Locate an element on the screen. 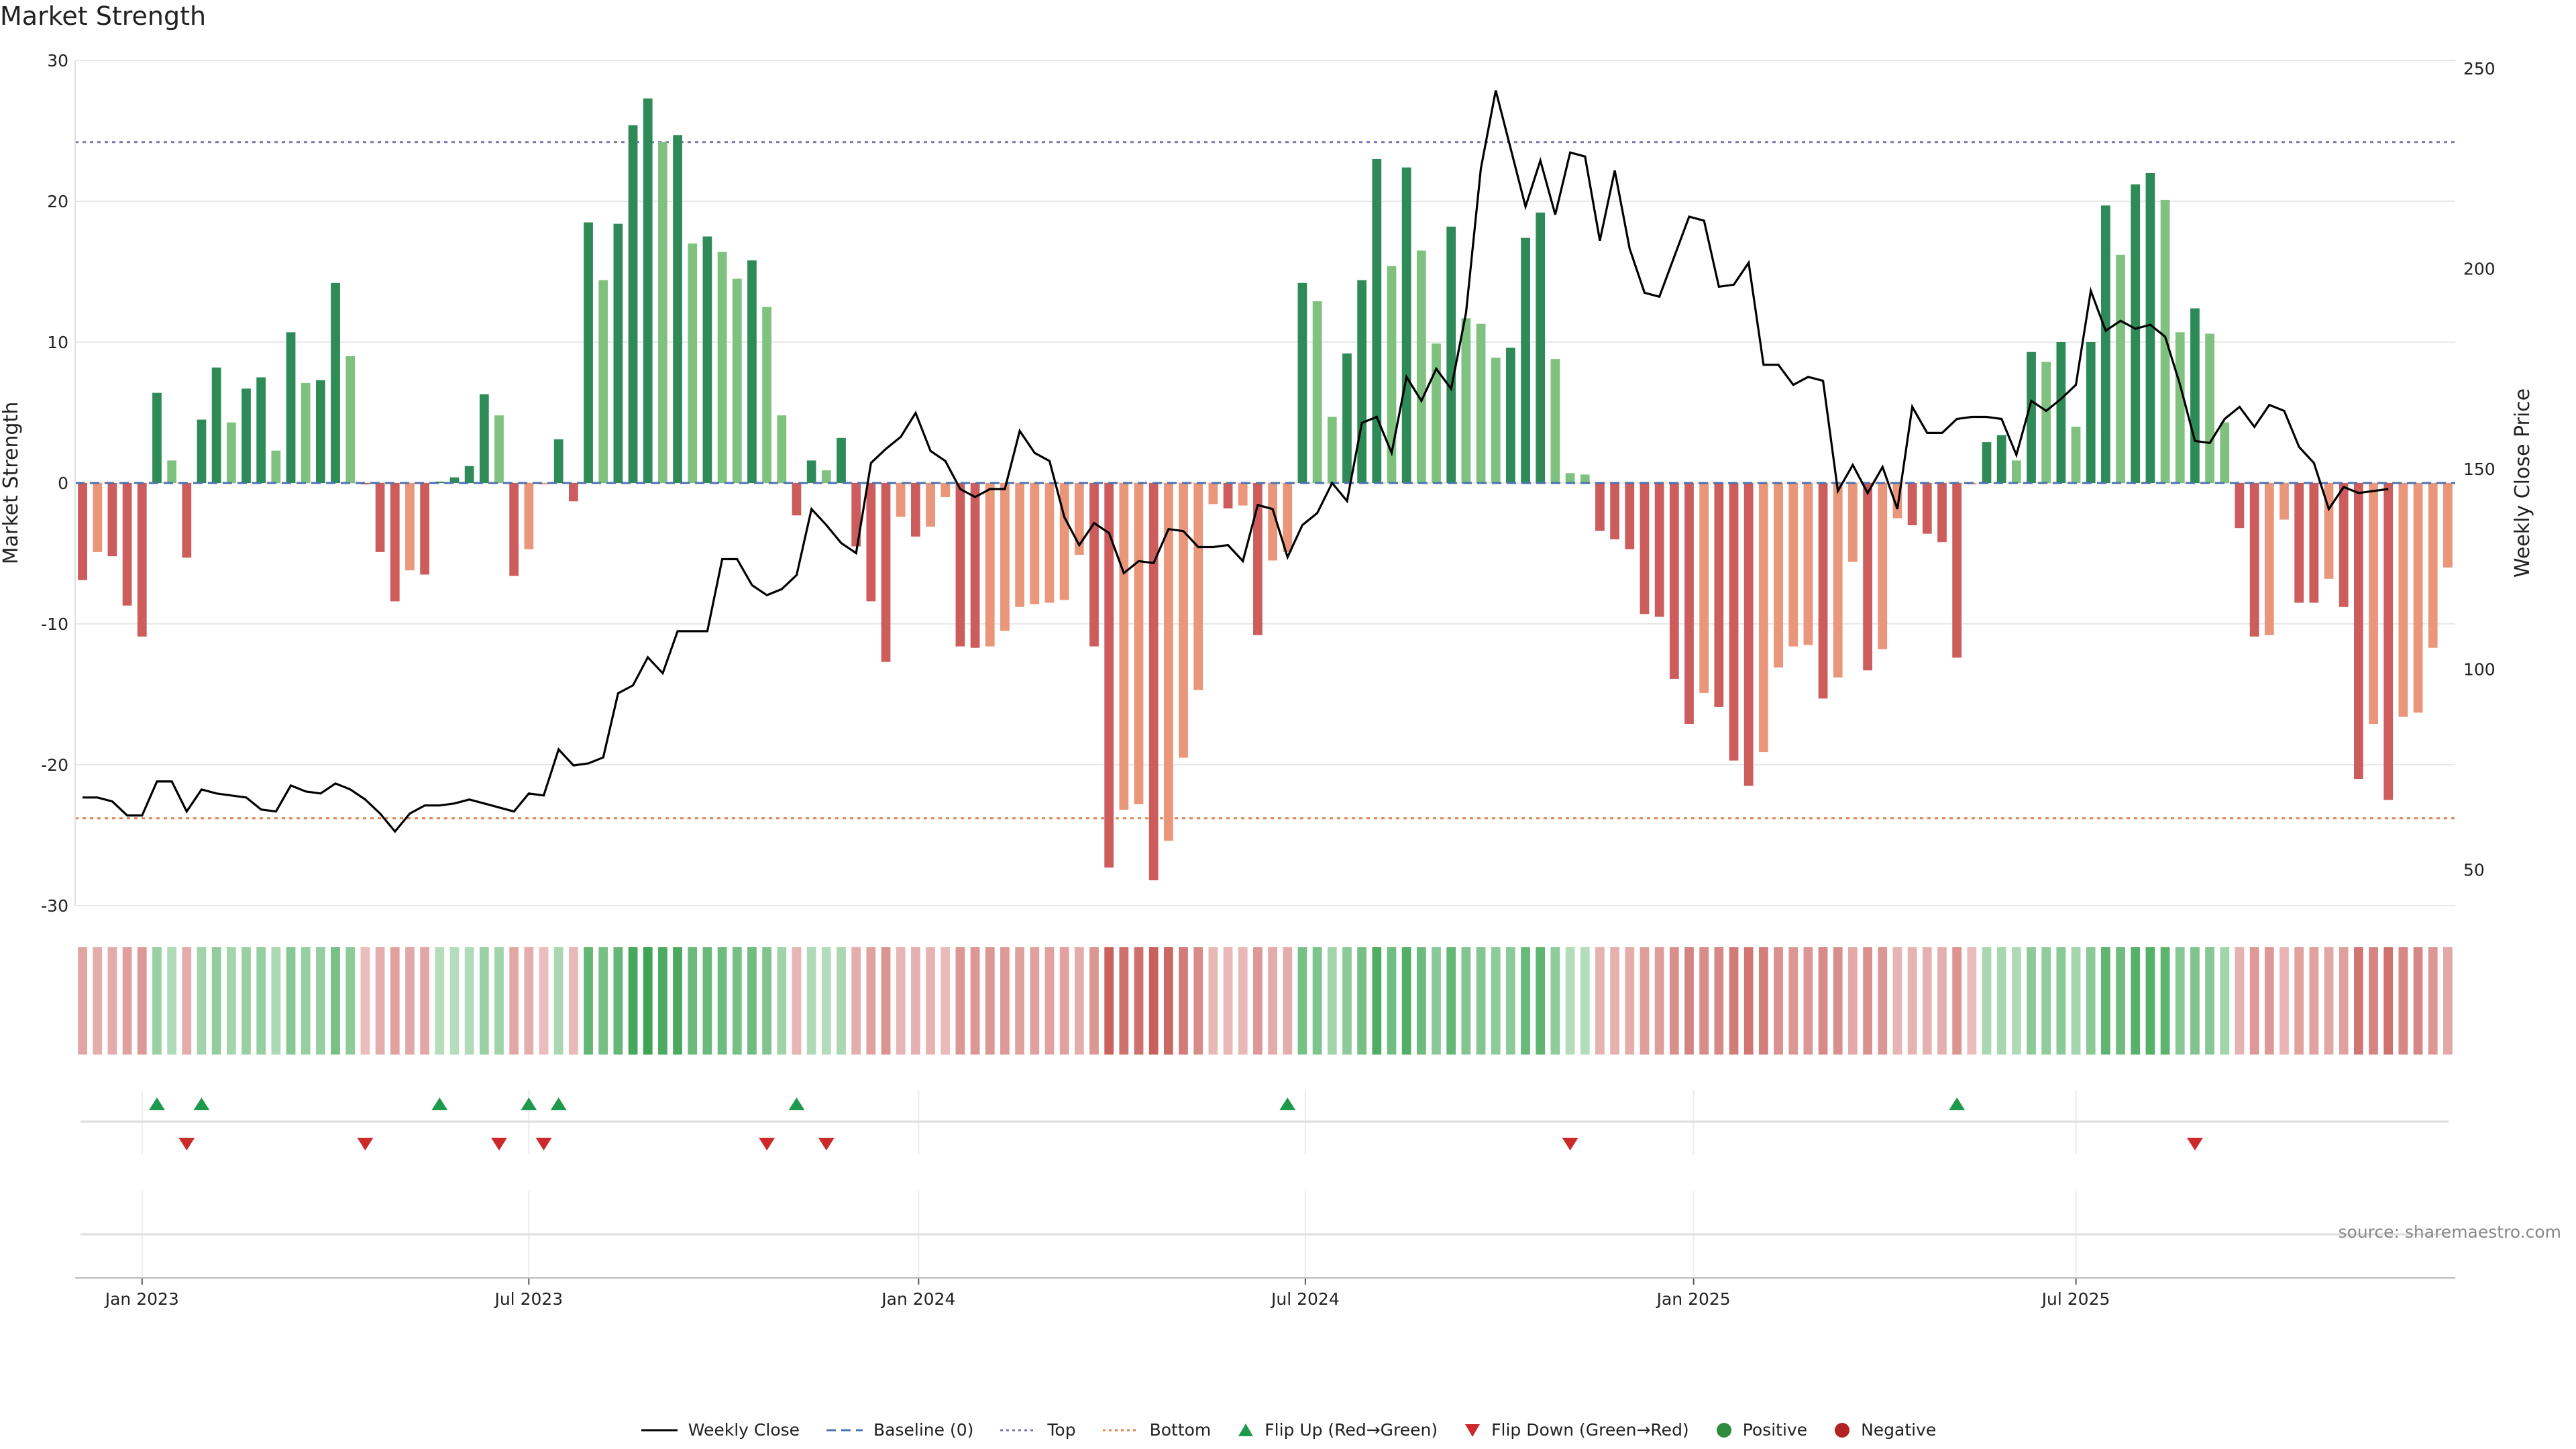 The width and height of the screenshot is (2576, 1449). line-swatch-icon is located at coordinates (659, 1430).